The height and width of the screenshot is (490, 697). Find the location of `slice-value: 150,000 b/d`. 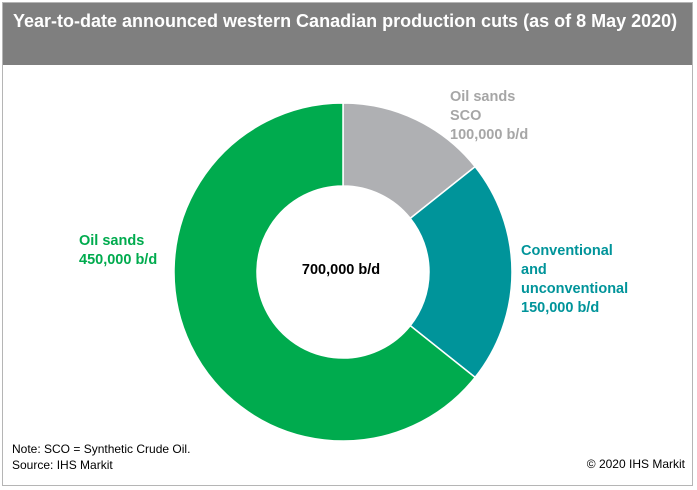

slice-value: 150,000 b/d is located at coordinates (560, 308).